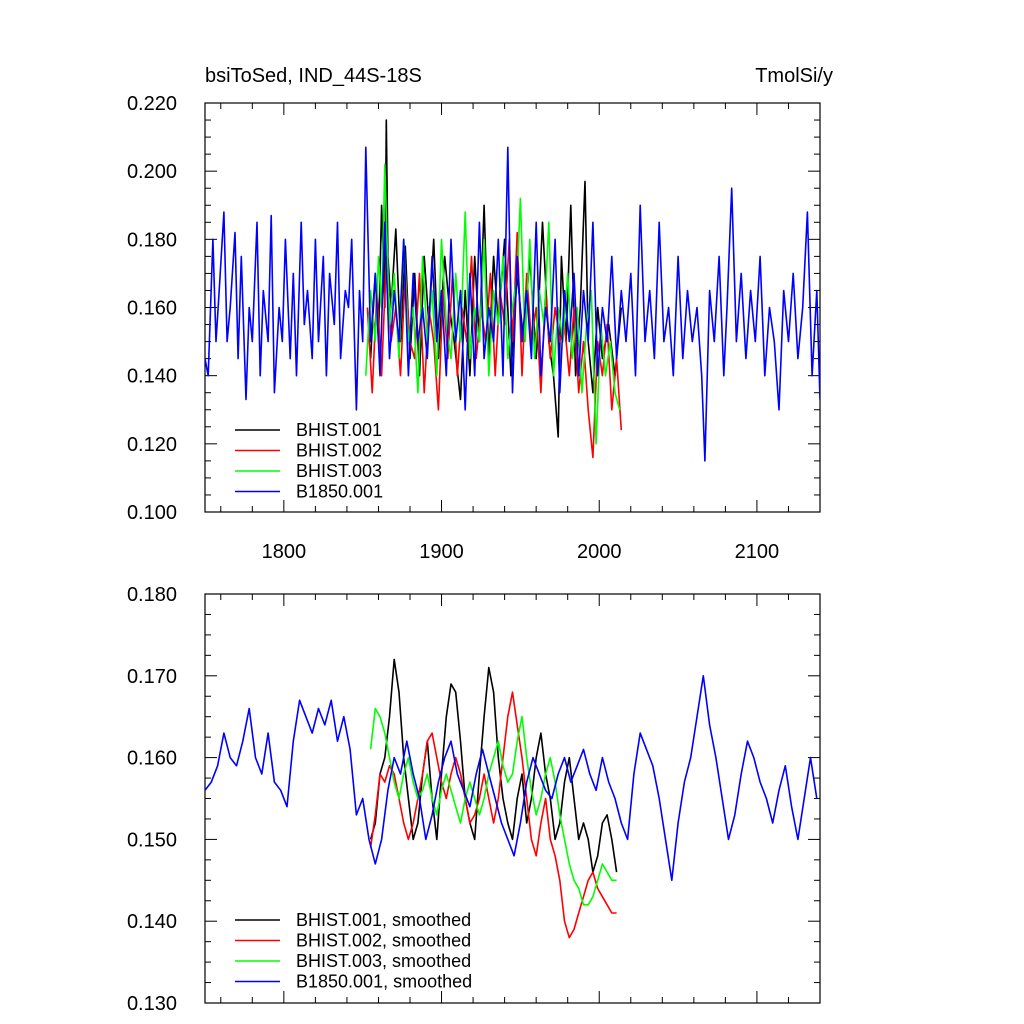  What do you see at coordinates (152, 595) in the screenshot?
I see `bottom-y-tick-label: 0.180` at bounding box center [152, 595].